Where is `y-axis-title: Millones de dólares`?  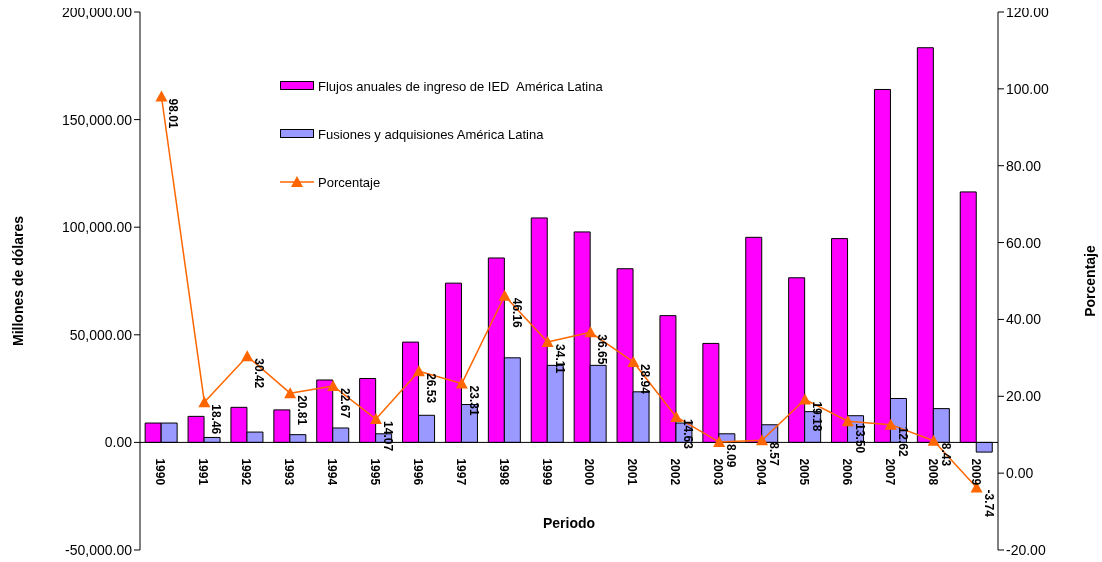
y-axis-title: Millones de dólares is located at coordinates (17, 280).